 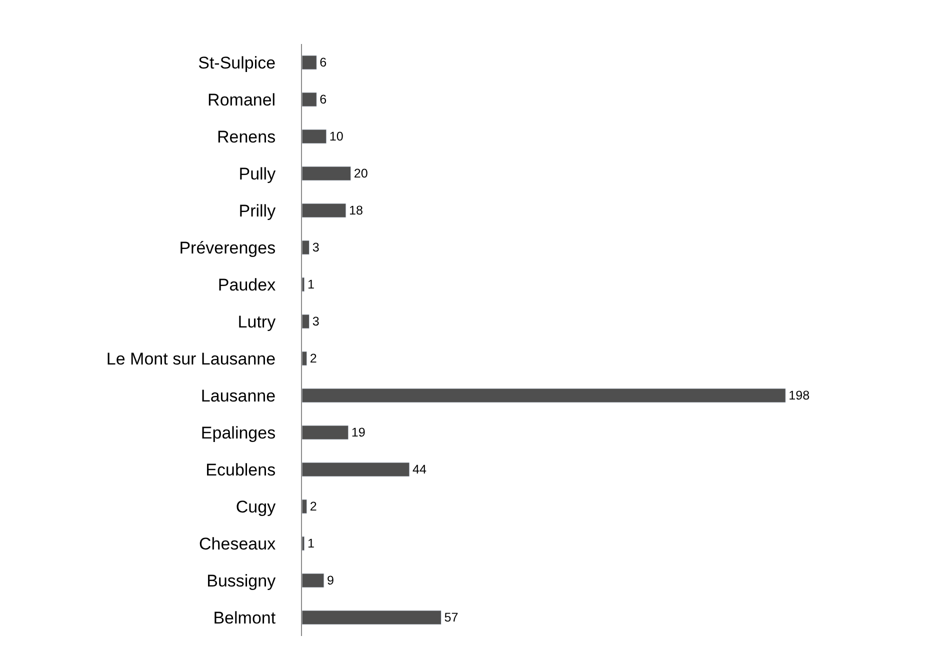 What do you see at coordinates (242, 100) in the screenshot?
I see `y-tick-label: Romanel` at bounding box center [242, 100].